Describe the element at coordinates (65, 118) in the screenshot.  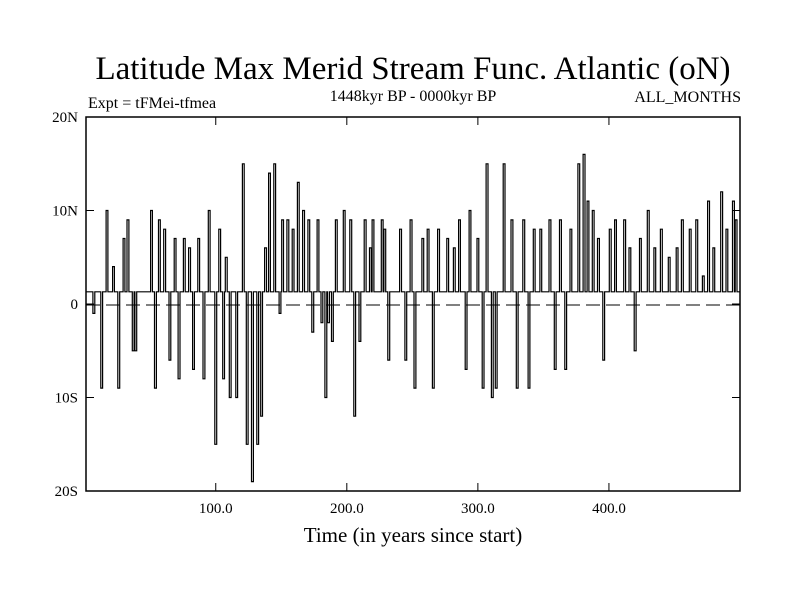
I see `y-tick-label: 20N` at that location.